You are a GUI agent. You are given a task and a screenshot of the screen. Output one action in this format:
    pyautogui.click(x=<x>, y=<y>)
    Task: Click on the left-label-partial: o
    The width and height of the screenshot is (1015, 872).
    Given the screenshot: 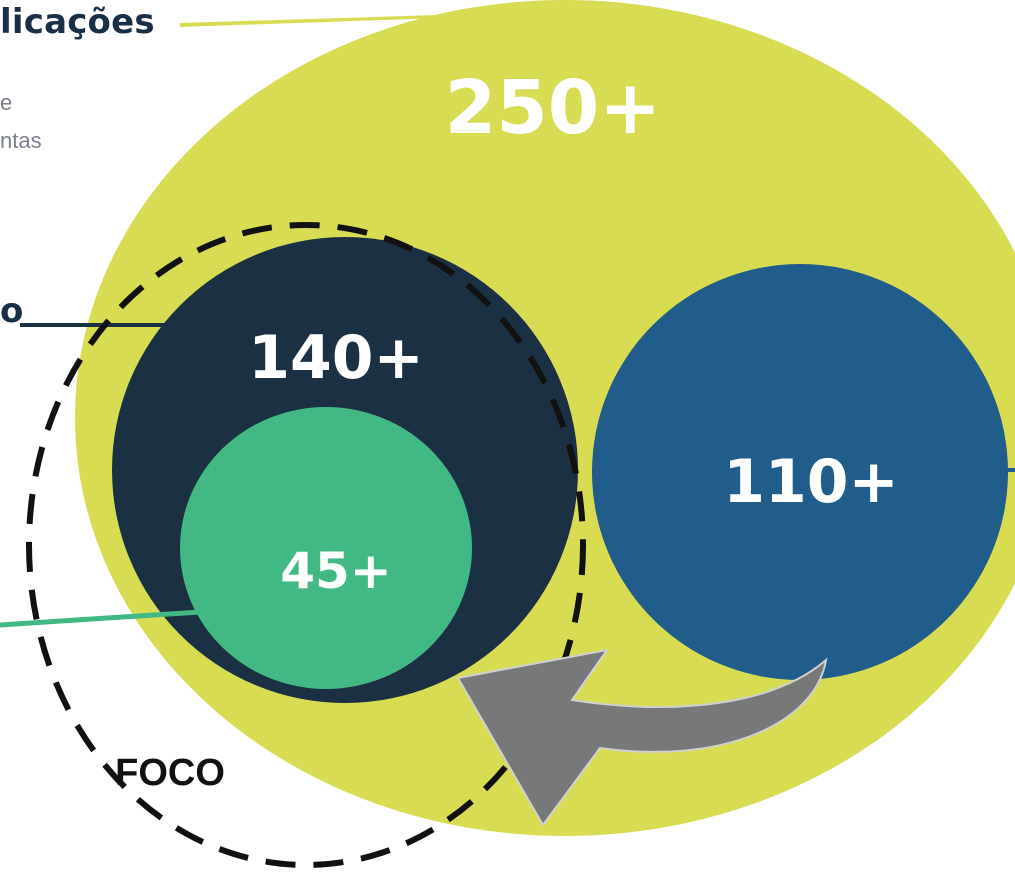 What is the action you would take?
    pyautogui.click(x=12, y=311)
    